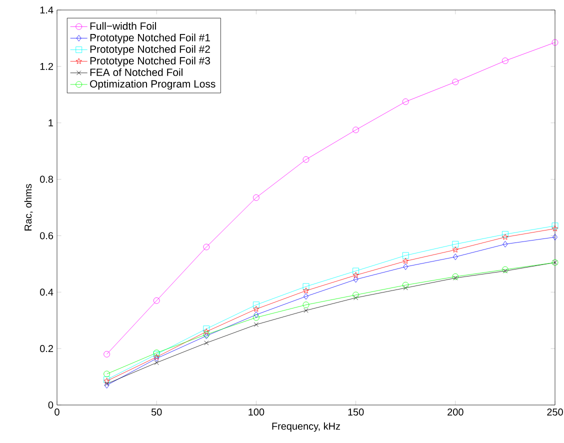 This screenshot has width=564, height=443. What do you see at coordinates (28, 207) in the screenshot?
I see `y-axis-title: Rac, ohms` at bounding box center [28, 207].